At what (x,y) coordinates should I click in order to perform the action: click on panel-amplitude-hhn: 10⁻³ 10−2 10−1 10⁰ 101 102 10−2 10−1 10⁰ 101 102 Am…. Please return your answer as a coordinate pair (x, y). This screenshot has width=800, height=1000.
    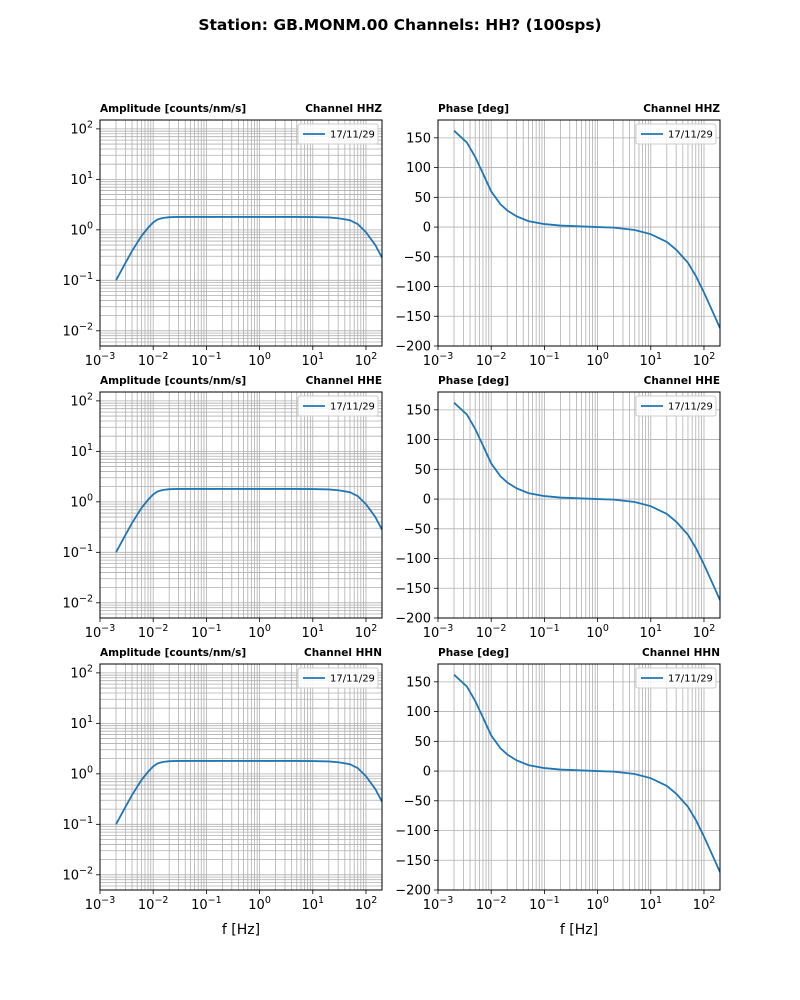
    Looking at the image, I should click on (222, 792).